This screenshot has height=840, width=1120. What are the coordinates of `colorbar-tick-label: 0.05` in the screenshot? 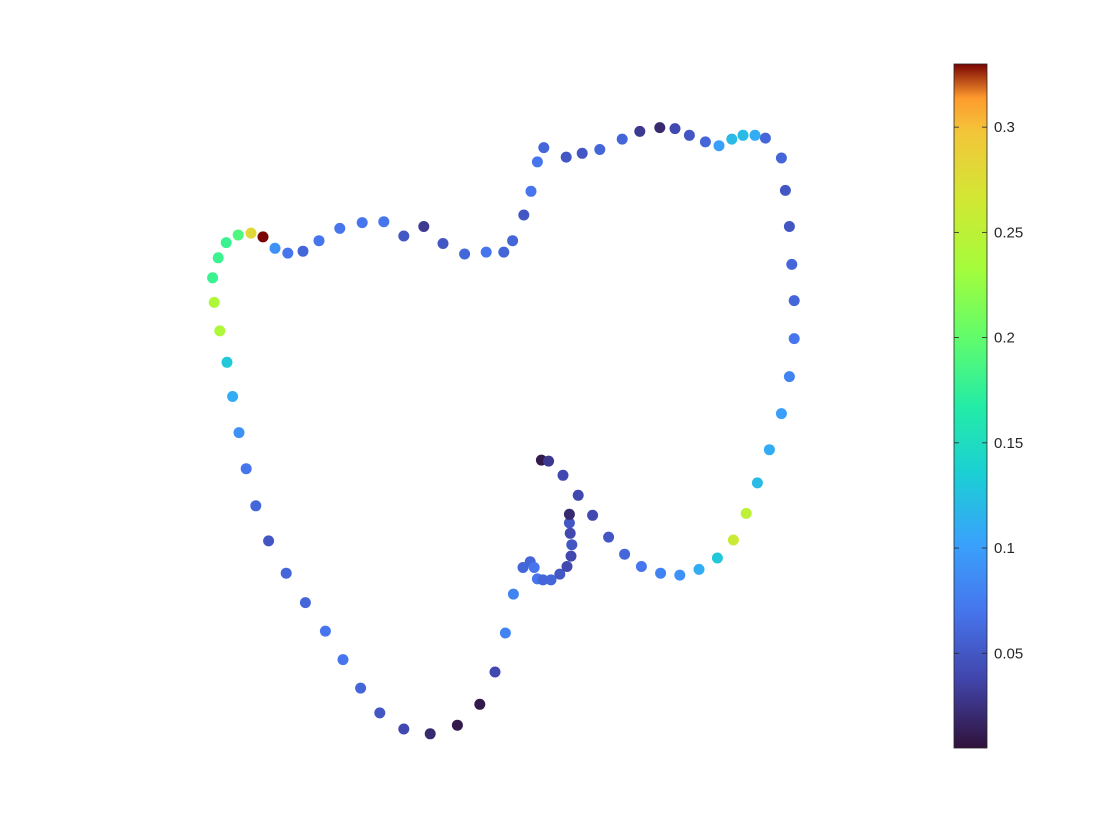 It's located at (1008, 653).